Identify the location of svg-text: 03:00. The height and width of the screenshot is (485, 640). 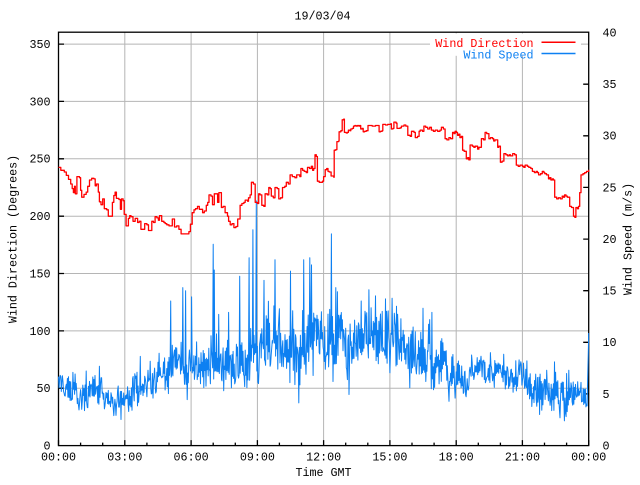
(124, 458).